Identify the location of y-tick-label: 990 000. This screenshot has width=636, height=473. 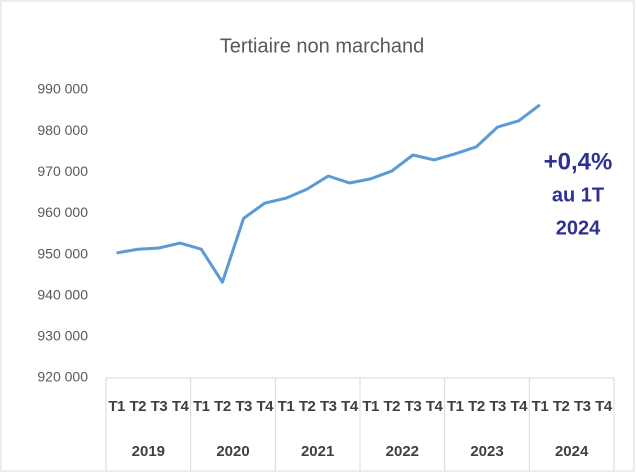
(62, 89).